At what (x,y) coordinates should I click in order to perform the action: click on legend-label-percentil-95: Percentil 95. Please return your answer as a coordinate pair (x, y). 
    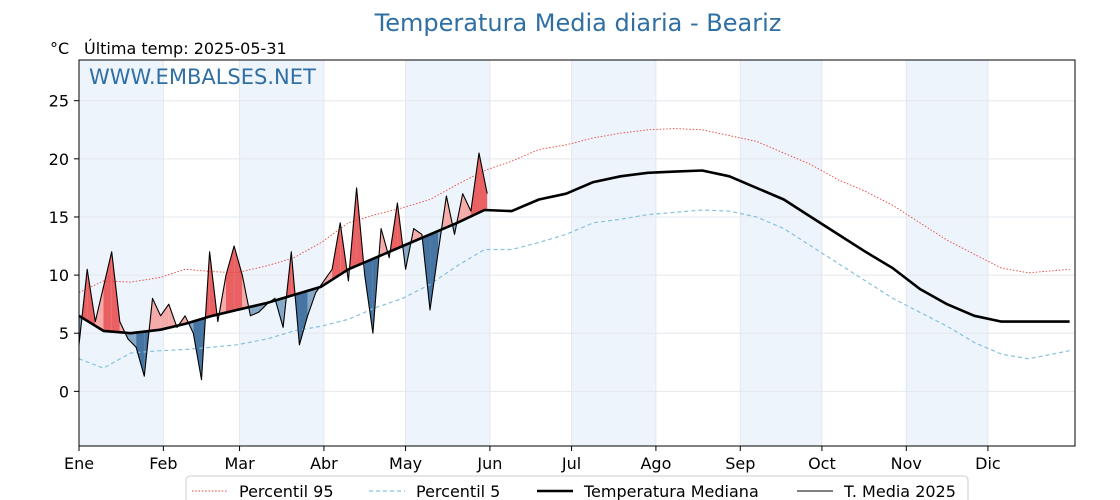
    Looking at the image, I should click on (286, 491).